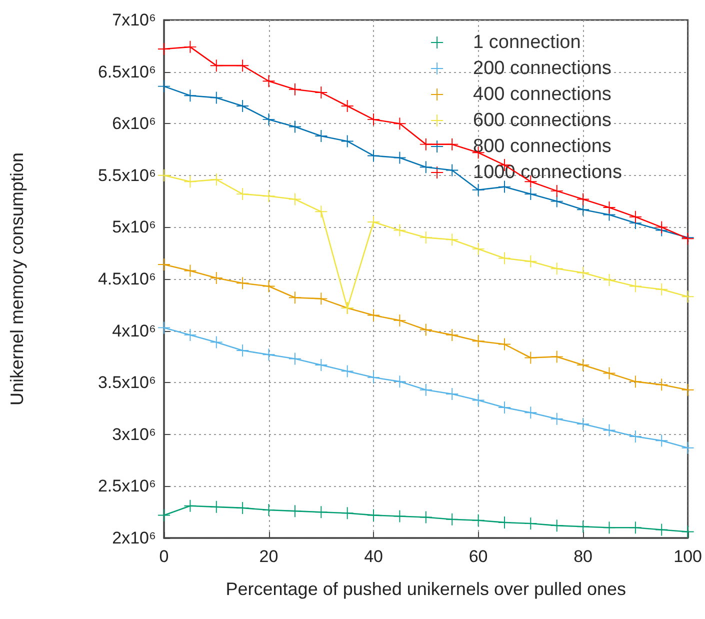 Image resolution: width=705 pixels, height=619 pixels. Describe the element at coordinates (688, 556) in the screenshot. I see `x-tick-label: 100` at that location.